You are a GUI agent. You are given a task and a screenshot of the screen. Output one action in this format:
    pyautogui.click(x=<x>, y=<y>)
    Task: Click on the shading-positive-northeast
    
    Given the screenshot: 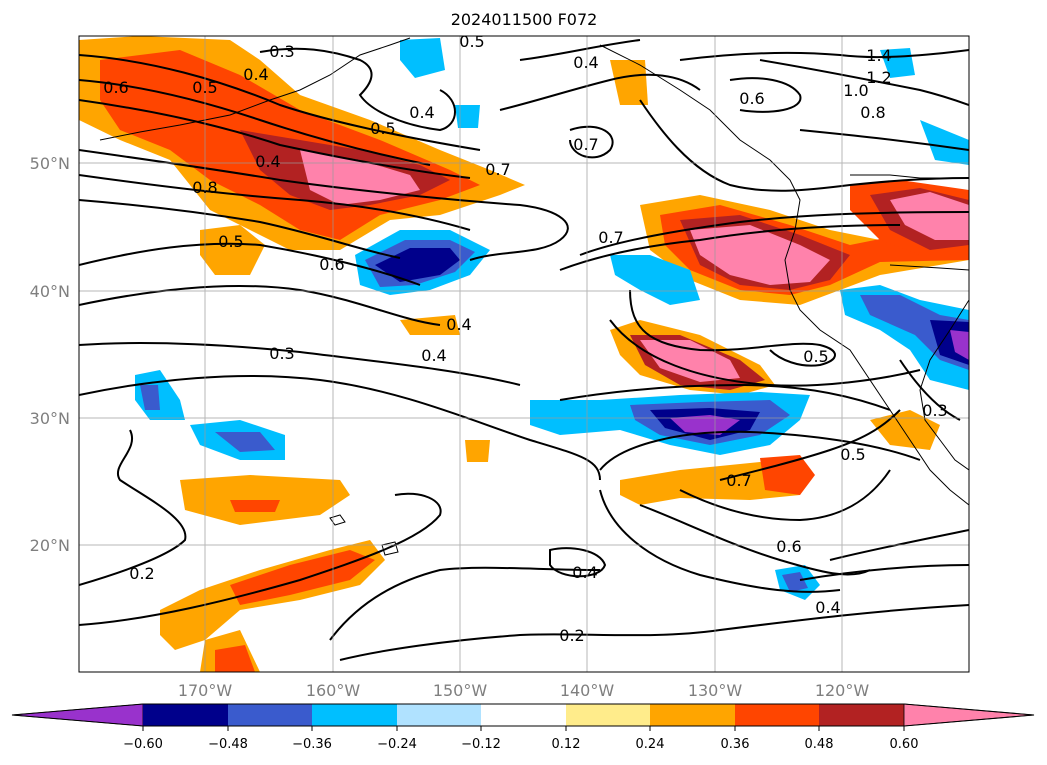 What is the action you would take?
    pyautogui.click(x=804, y=242)
    